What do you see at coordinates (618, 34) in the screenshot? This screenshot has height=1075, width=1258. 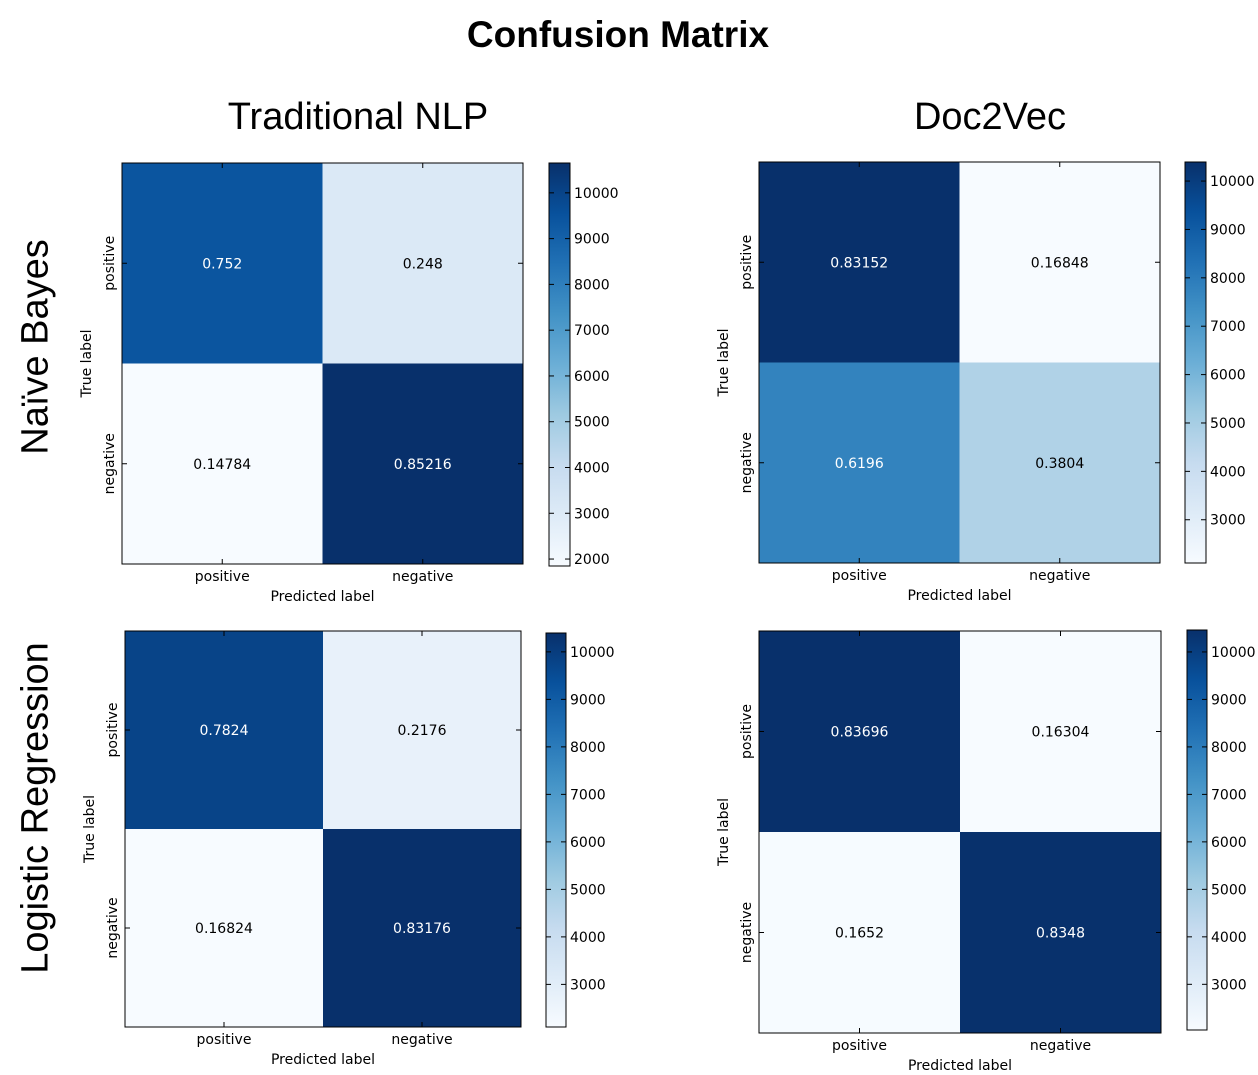 I see `chart-title: Confusion Matrix` at bounding box center [618, 34].